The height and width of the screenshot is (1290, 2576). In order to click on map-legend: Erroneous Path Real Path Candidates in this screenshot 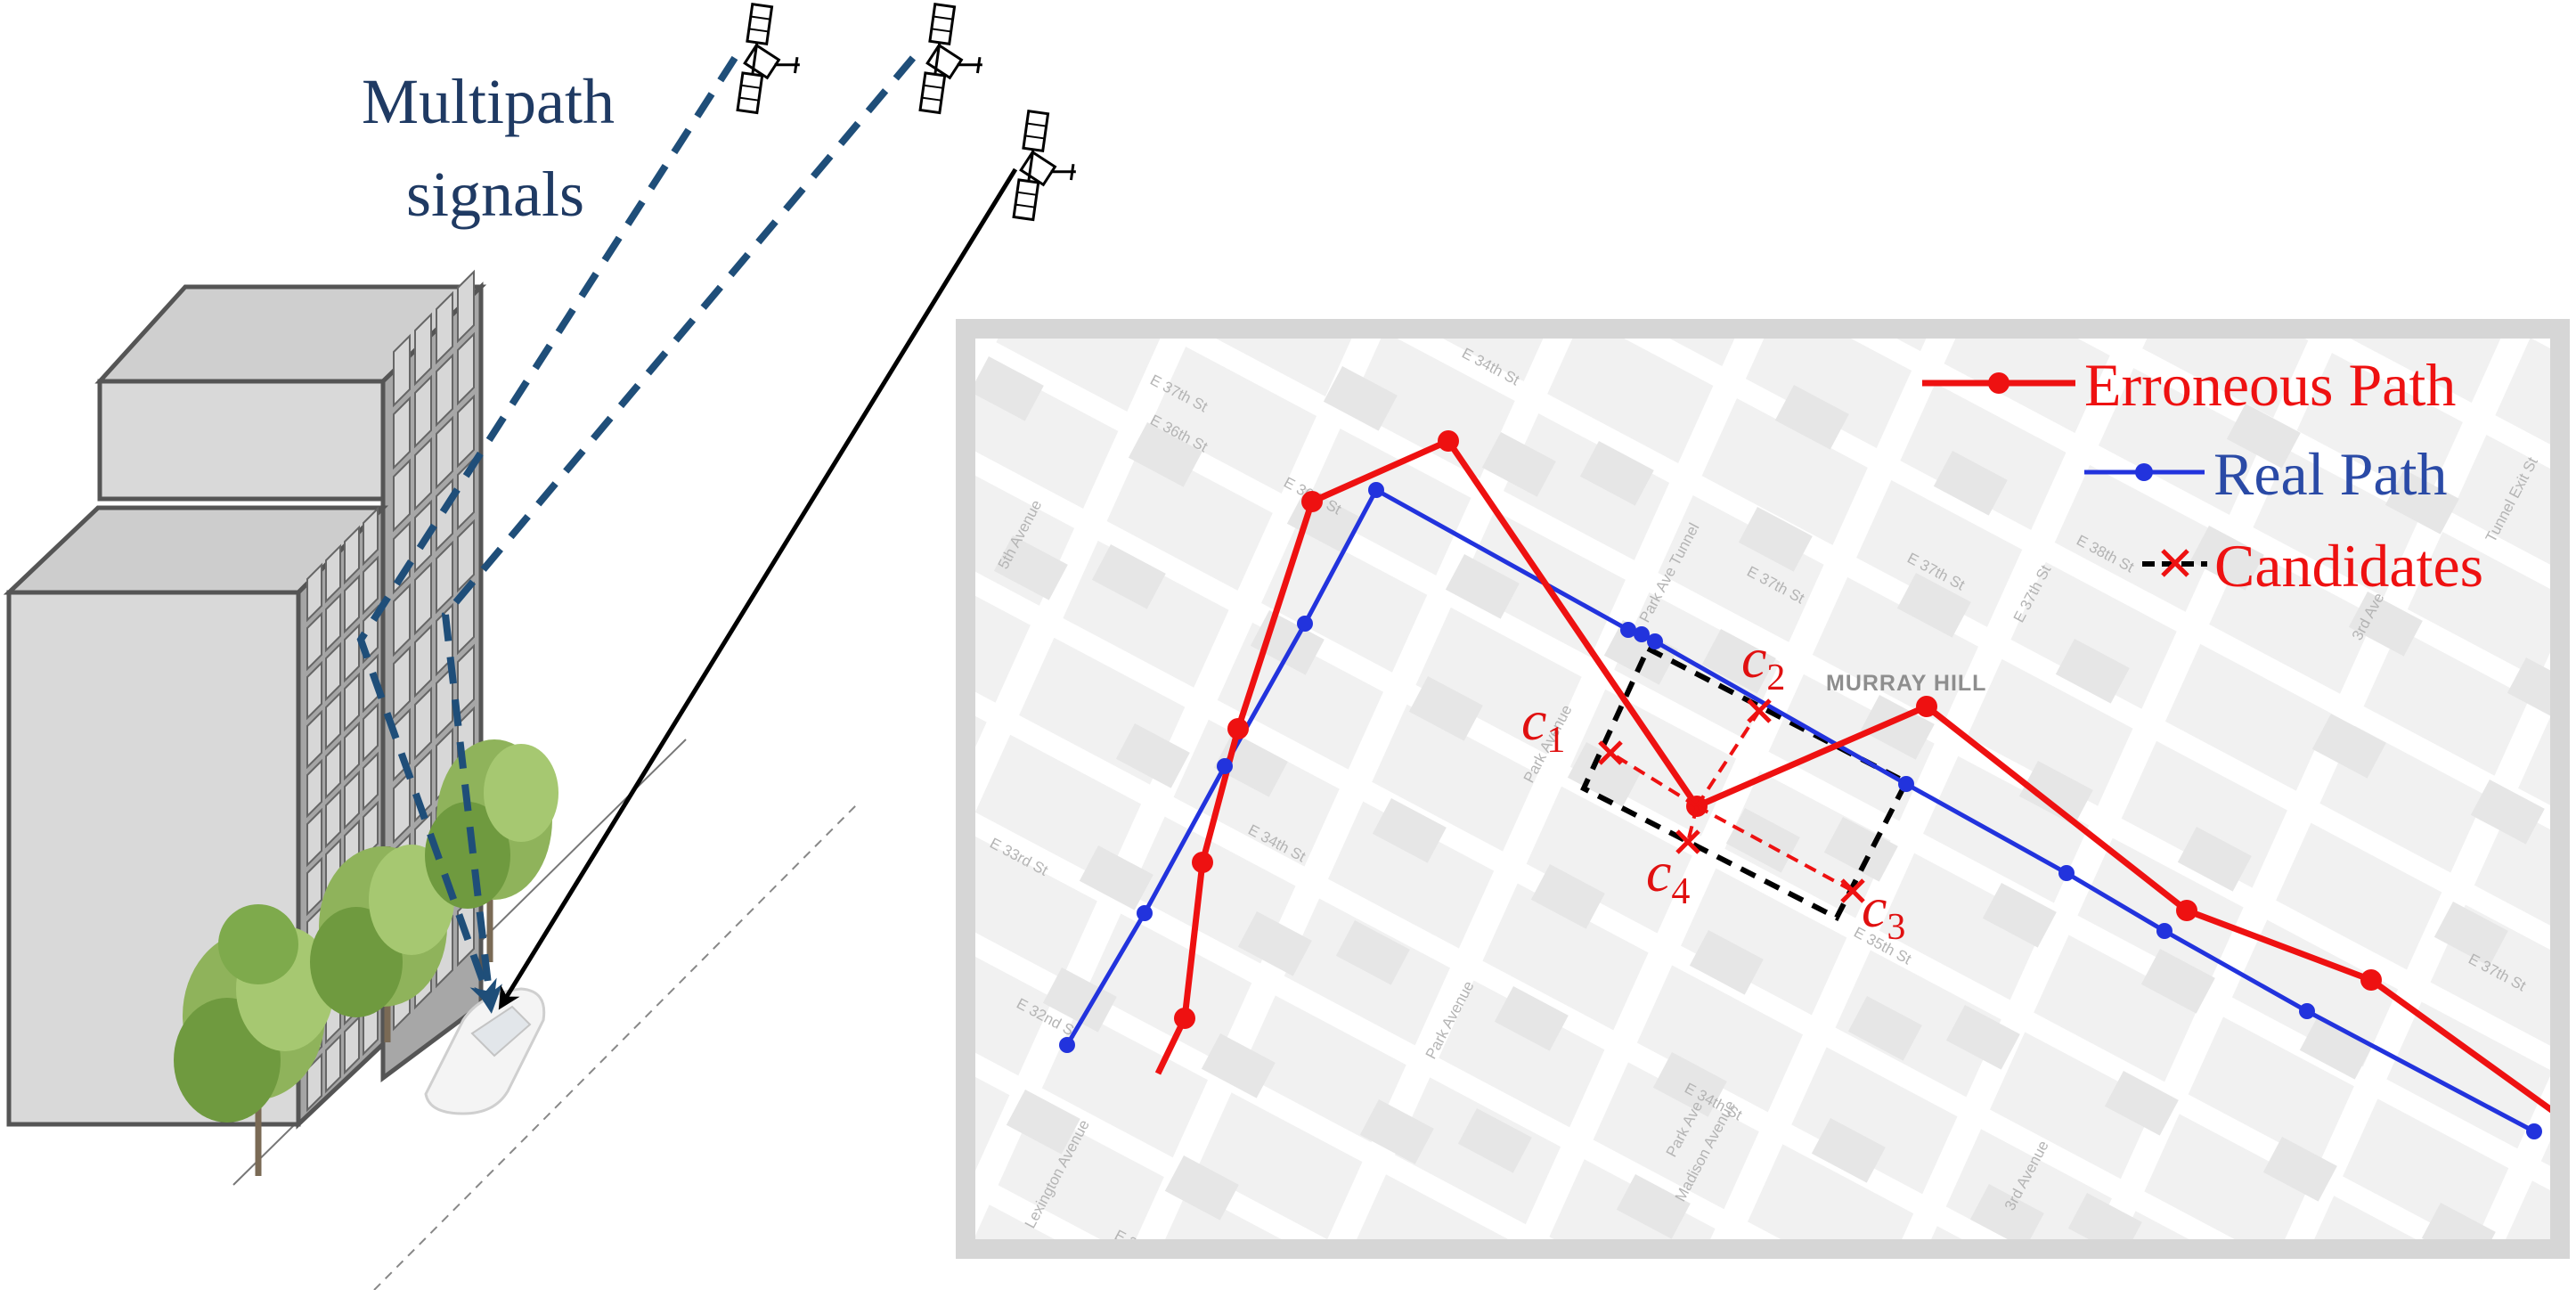, I will do `click(2203, 475)`.